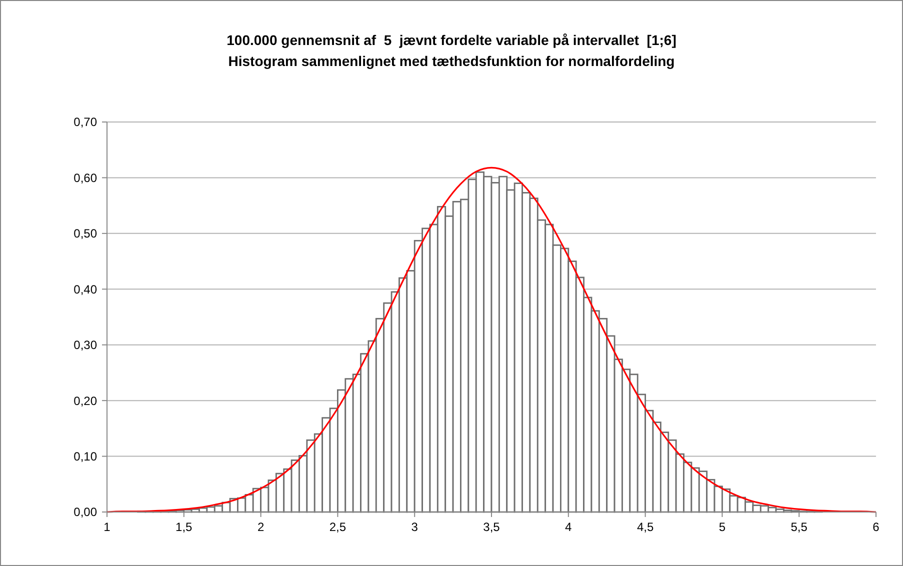 The width and height of the screenshot is (903, 566). Describe the element at coordinates (86, 122) in the screenshot. I see `y-tick-label: 0,70` at that location.